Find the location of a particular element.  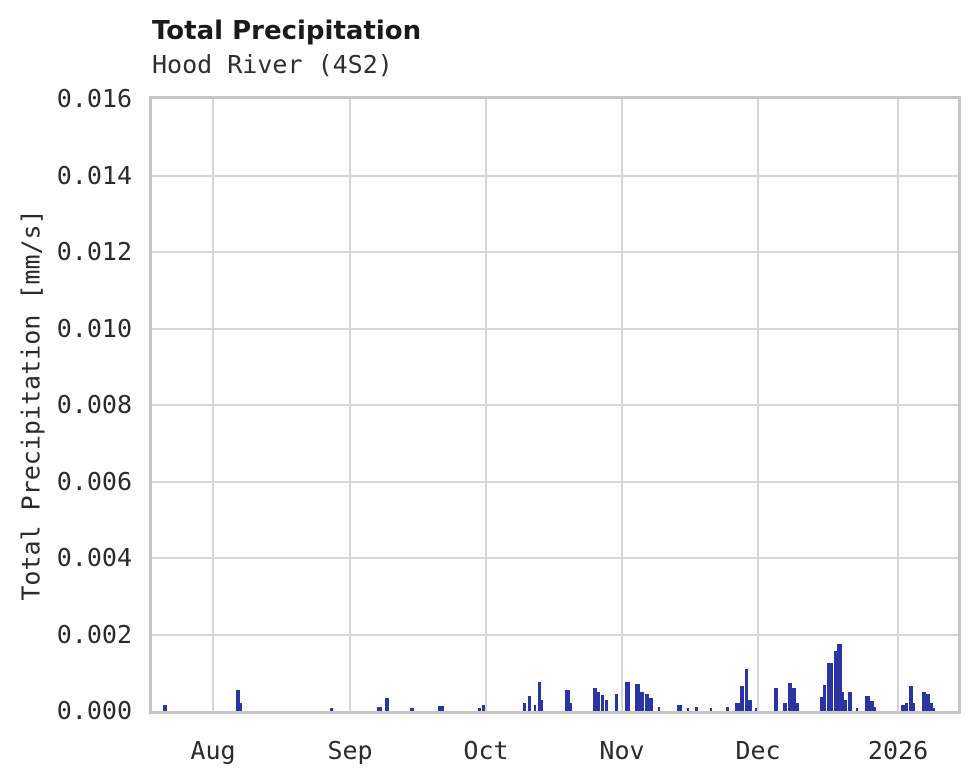

x-tick-label: Nov is located at coordinates (622, 750).